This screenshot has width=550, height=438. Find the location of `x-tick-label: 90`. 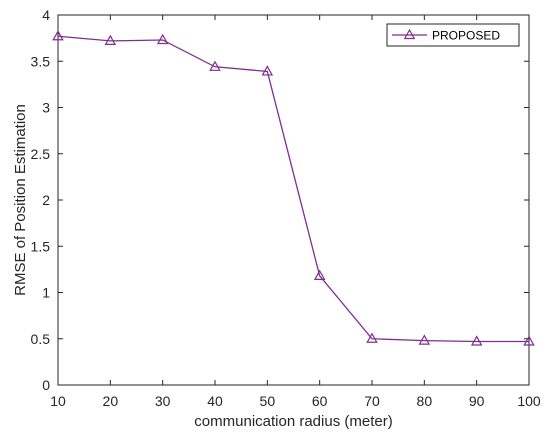

x-tick-label: 90 is located at coordinates (477, 401).